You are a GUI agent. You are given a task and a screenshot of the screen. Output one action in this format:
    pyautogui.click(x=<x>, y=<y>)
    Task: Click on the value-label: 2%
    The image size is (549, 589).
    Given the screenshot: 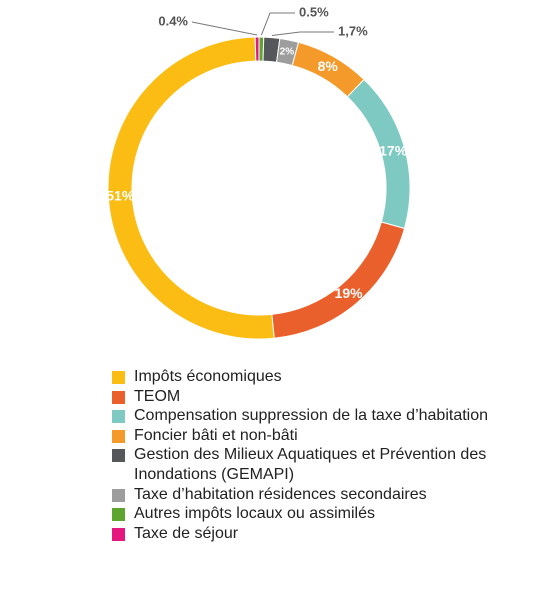 What is the action you would take?
    pyautogui.click(x=287, y=51)
    